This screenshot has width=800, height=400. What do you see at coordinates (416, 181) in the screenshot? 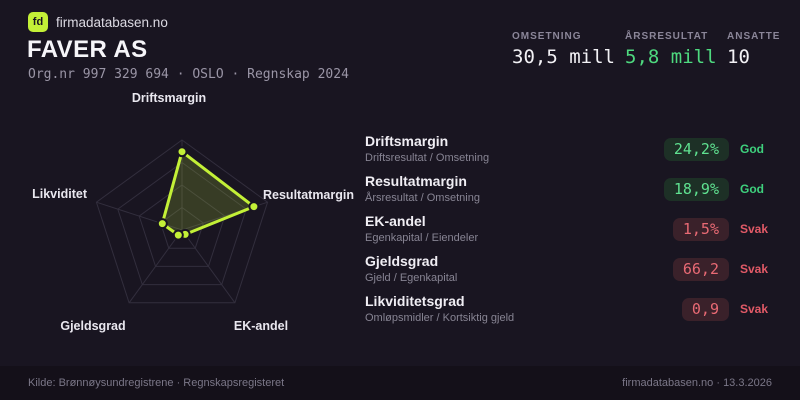
I see `metric-title: Resultatmargin` at bounding box center [416, 181].